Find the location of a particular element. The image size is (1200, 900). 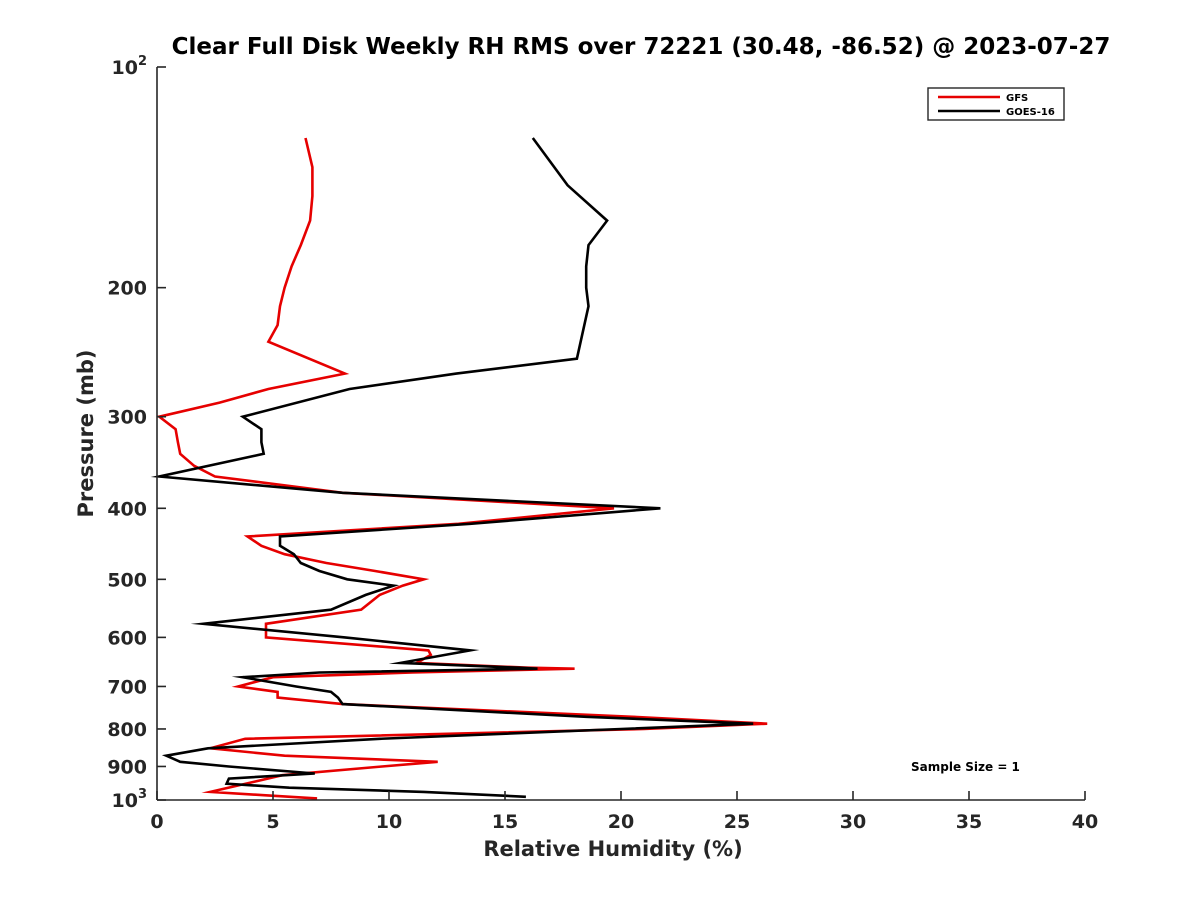

x-tick-label: 30 is located at coordinates (853, 822).